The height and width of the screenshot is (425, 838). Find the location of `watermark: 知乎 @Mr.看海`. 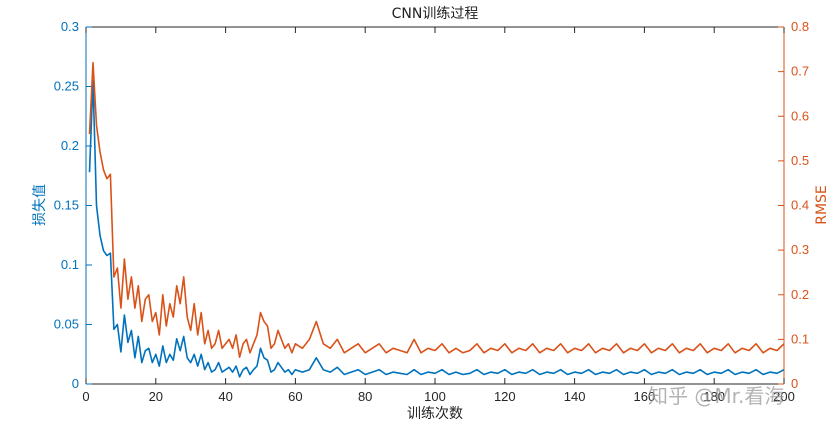

watermark: 知乎 @Mr.看海 is located at coordinates (716, 396).